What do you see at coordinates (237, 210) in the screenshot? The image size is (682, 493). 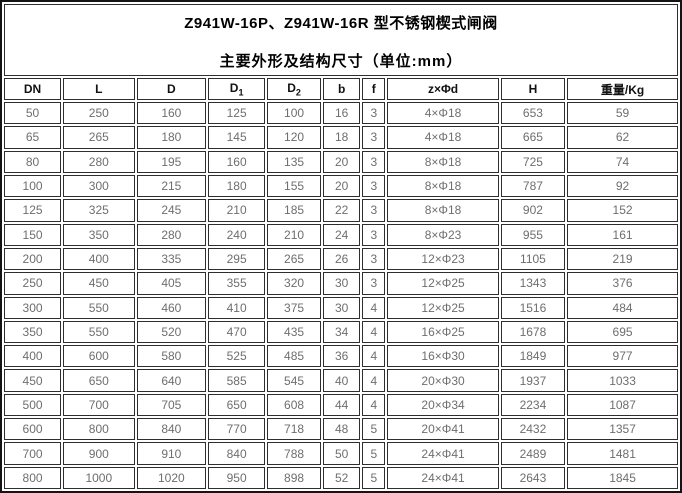 I see `table-cell: 210` at bounding box center [237, 210].